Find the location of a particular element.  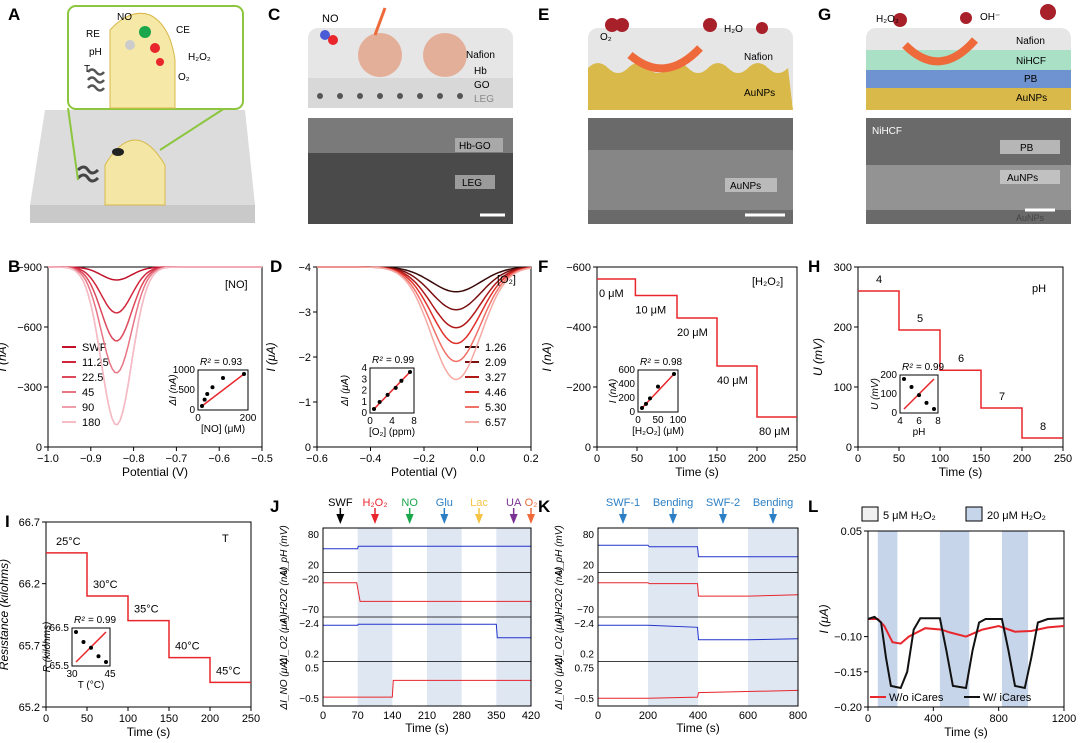

row-y-label: I_H2O2 (nA) is located at coordinates (284, 595).